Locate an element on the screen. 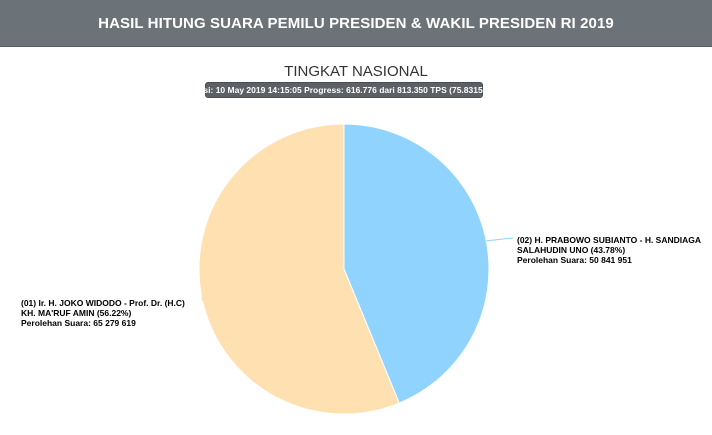 The width and height of the screenshot is (712, 435). slice-label-line: (02) H. PRABOWO SUBIANTO - H. SANDIAGA is located at coordinates (609, 240).